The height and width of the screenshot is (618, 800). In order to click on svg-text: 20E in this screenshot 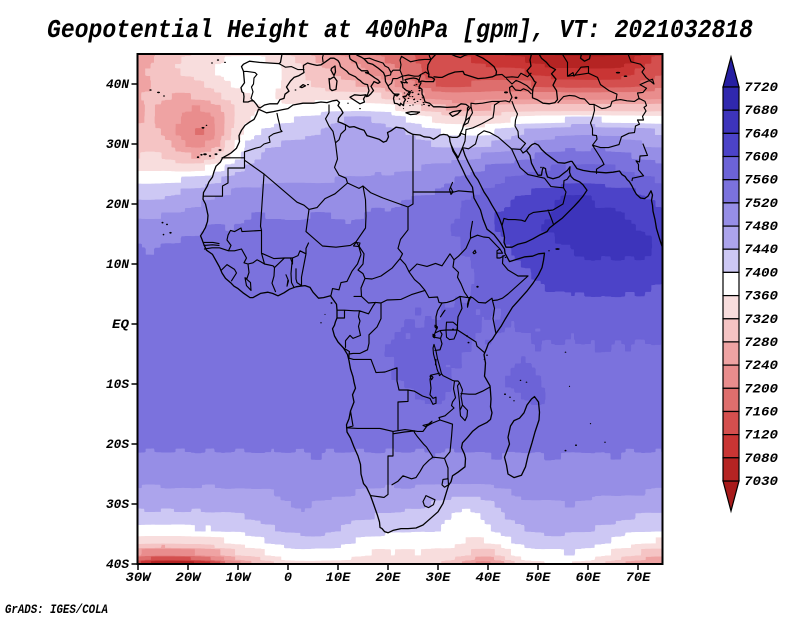, I will do `click(389, 577)`.